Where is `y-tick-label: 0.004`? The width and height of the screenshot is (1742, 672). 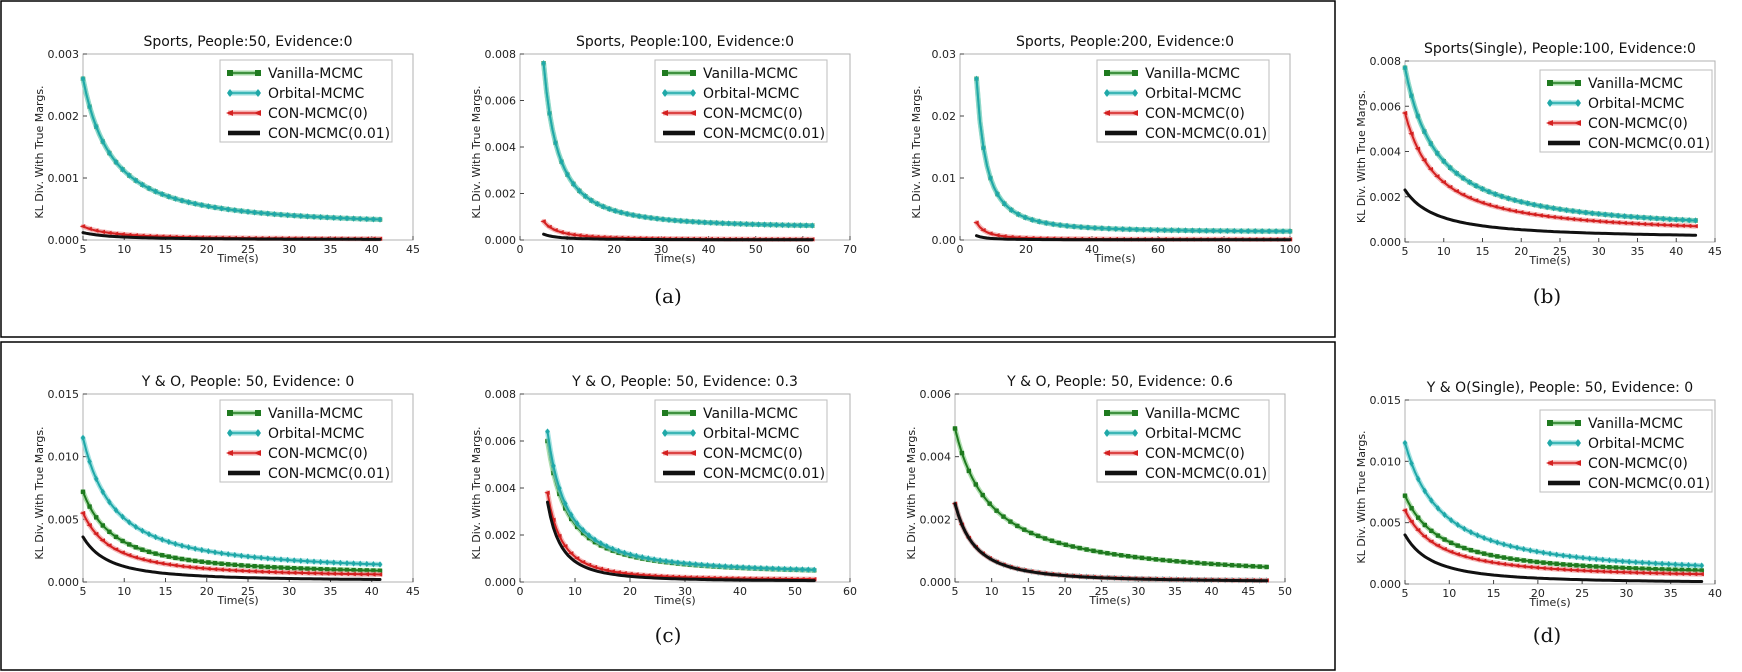 y-tick-label: 0.004 is located at coordinates (936, 457).